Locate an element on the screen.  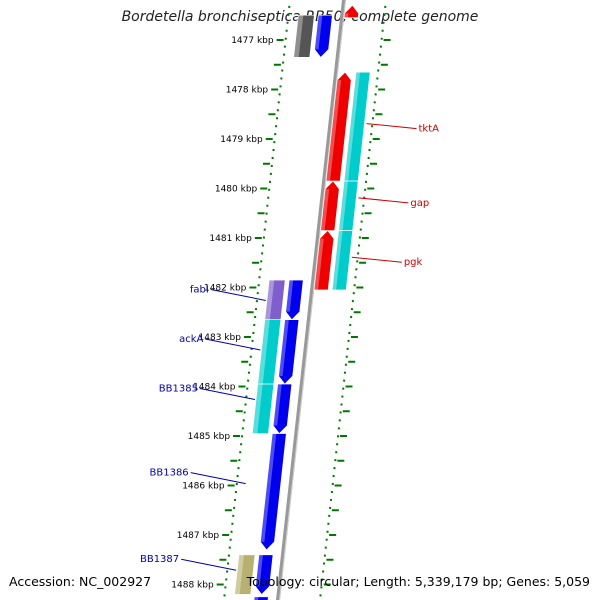
tick-label: 1487 kbp is located at coordinates (198, 536).